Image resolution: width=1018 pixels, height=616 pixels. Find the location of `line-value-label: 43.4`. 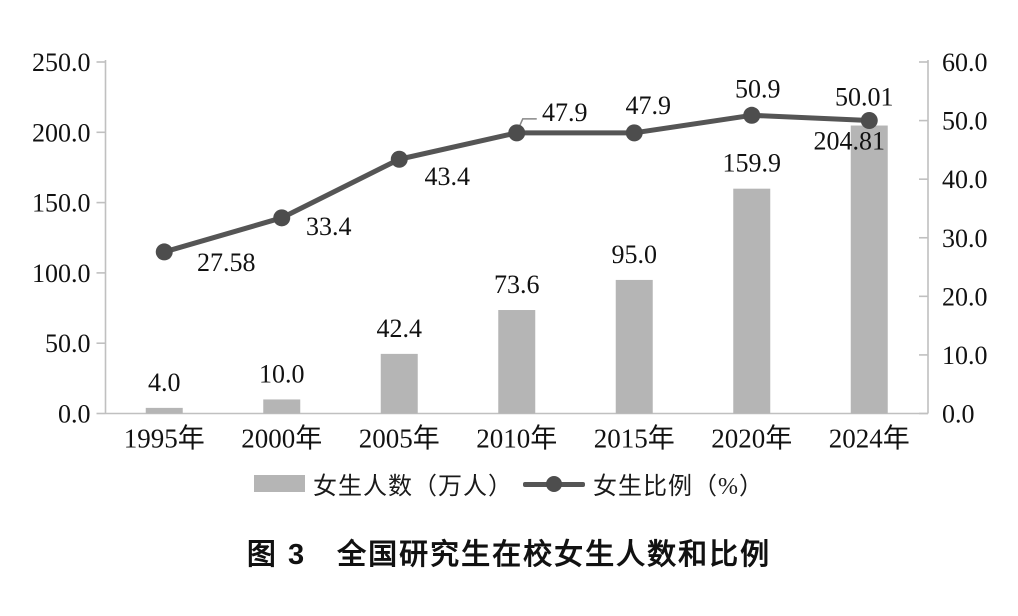

line-value-label: 43.4 is located at coordinates (448, 176).